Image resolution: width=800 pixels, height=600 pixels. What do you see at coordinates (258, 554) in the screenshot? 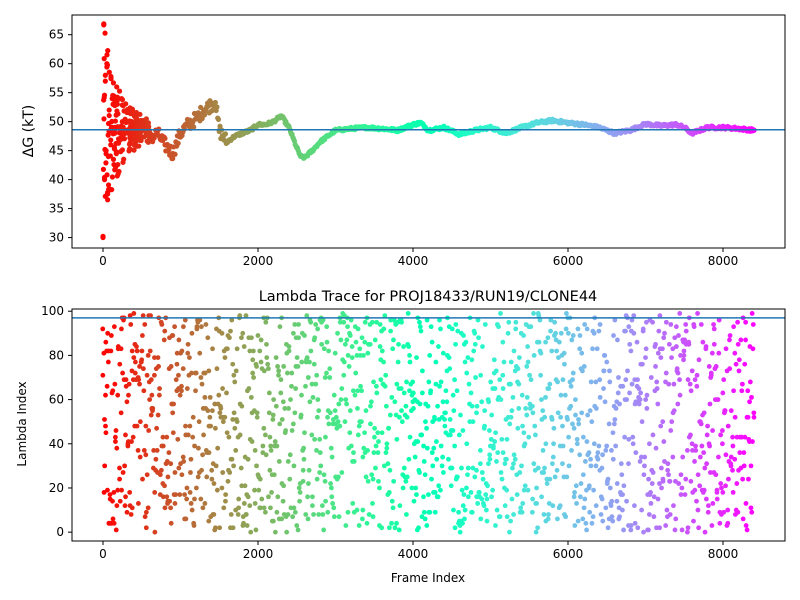
I see `bottom-x-tick-label: 2000` at bounding box center [258, 554].